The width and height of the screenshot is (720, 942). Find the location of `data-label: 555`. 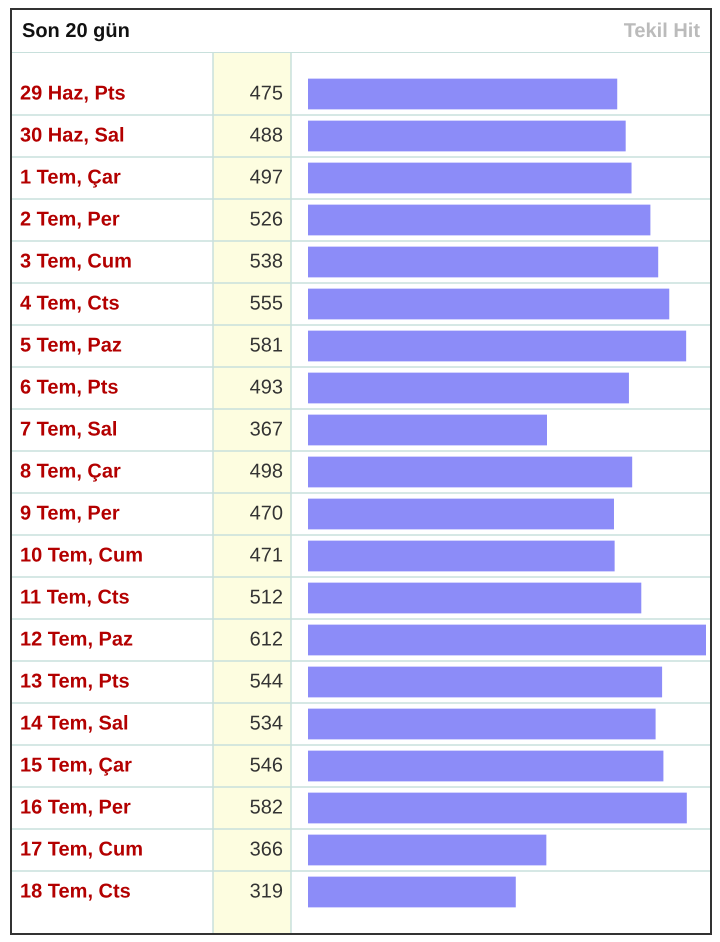

data-label: 555 is located at coordinates (266, 303).